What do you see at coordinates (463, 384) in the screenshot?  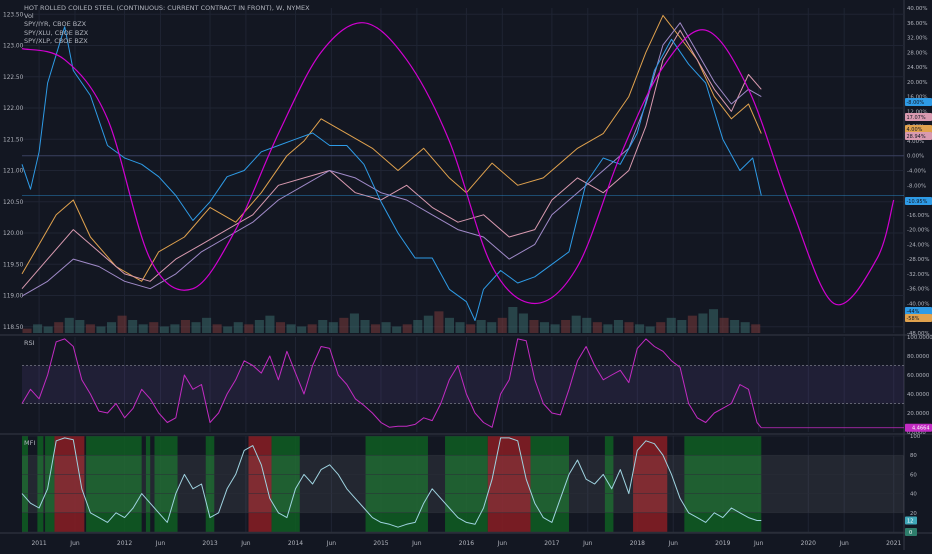 I see `rsi-band-fill` at bounding box center [463, 384].